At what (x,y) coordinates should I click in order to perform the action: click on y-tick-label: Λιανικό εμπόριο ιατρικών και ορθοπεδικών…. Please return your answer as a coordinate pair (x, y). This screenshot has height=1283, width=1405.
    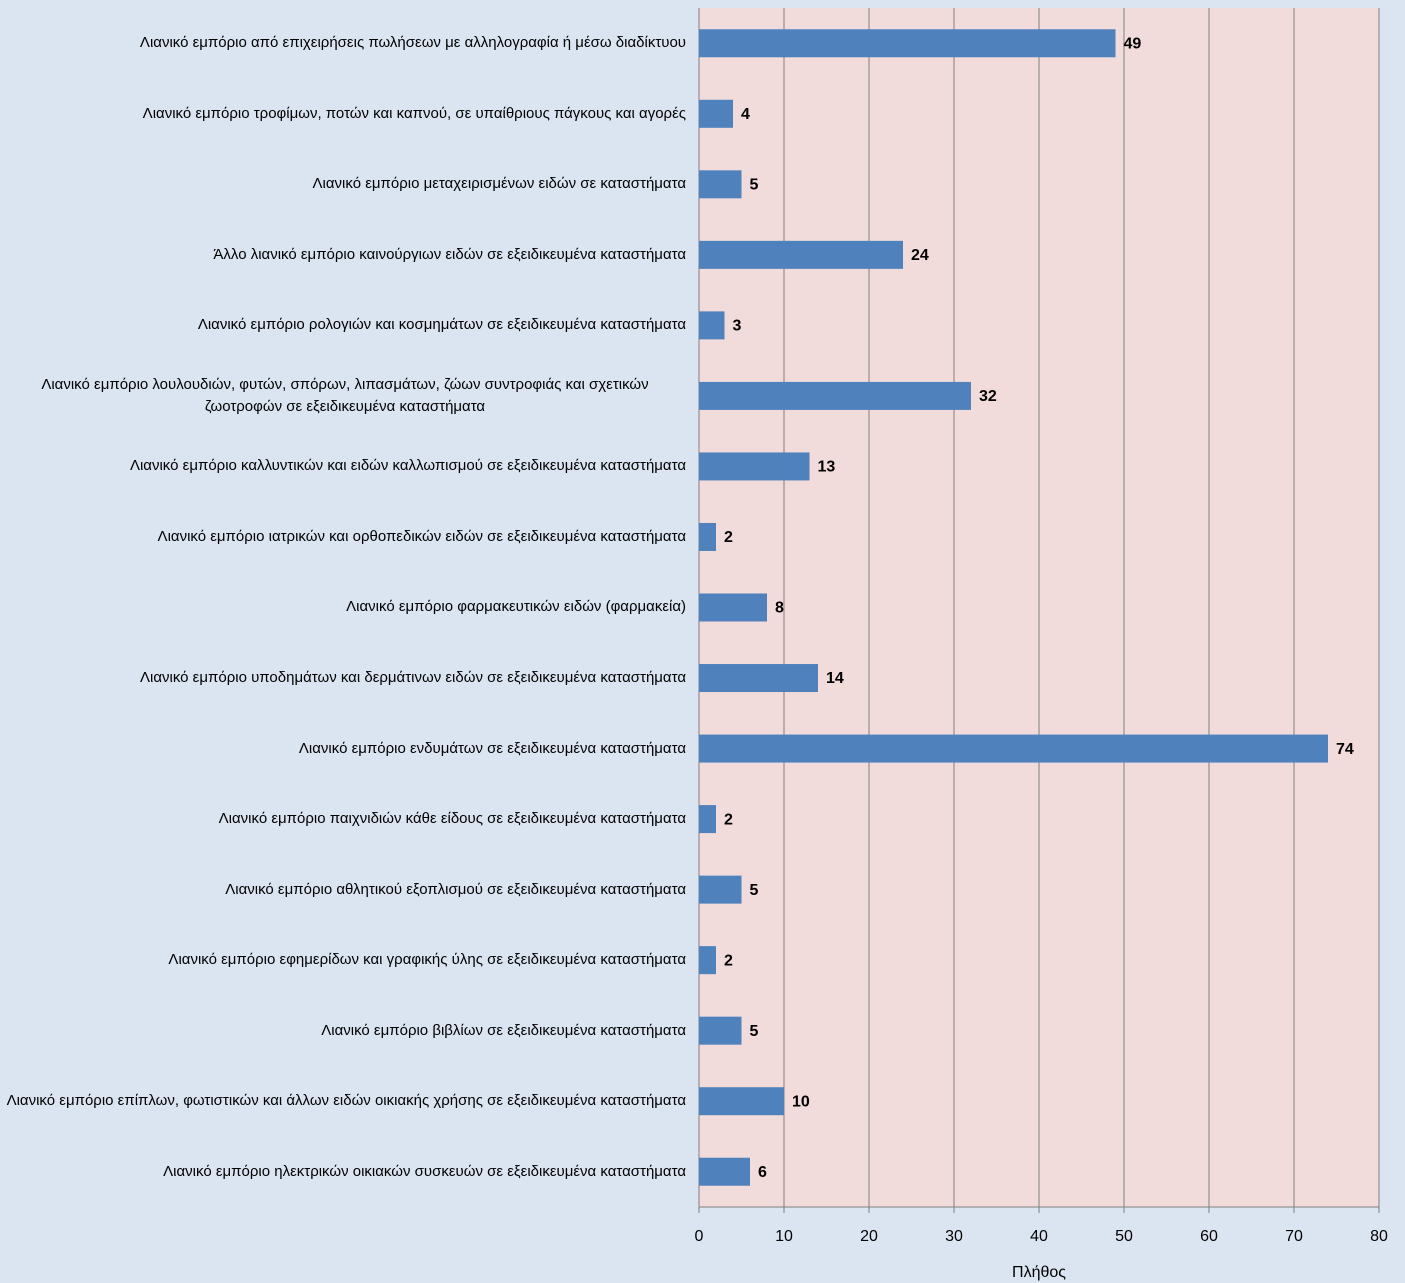
    Looking at the image, I should click on (421, 536).